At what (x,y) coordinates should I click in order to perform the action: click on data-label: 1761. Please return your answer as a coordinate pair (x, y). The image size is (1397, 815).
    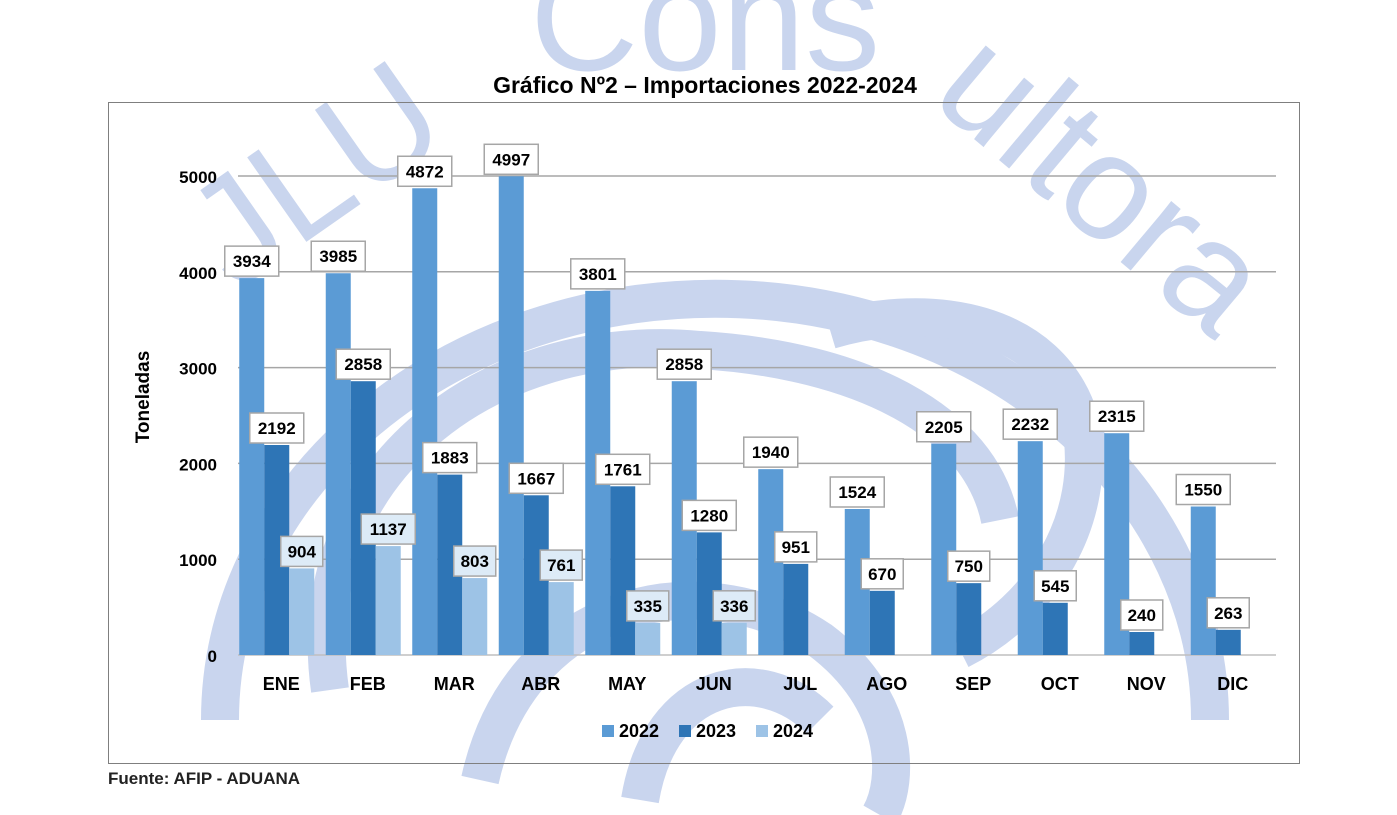
    Looking at the image, I should click on (623, 469).